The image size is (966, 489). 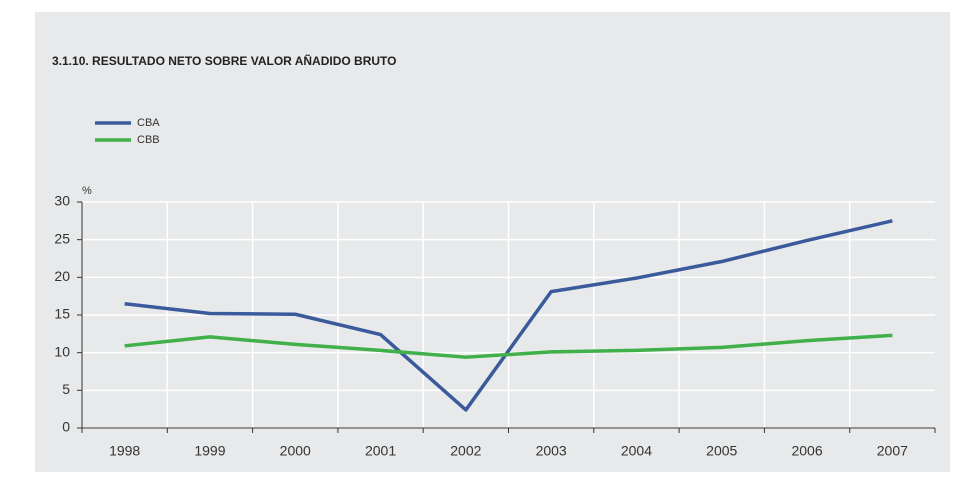 What do you see at coordinates (62, 314) in the screenshot?
I see `y-tick-label: 15` at bounding box center [62, 314].